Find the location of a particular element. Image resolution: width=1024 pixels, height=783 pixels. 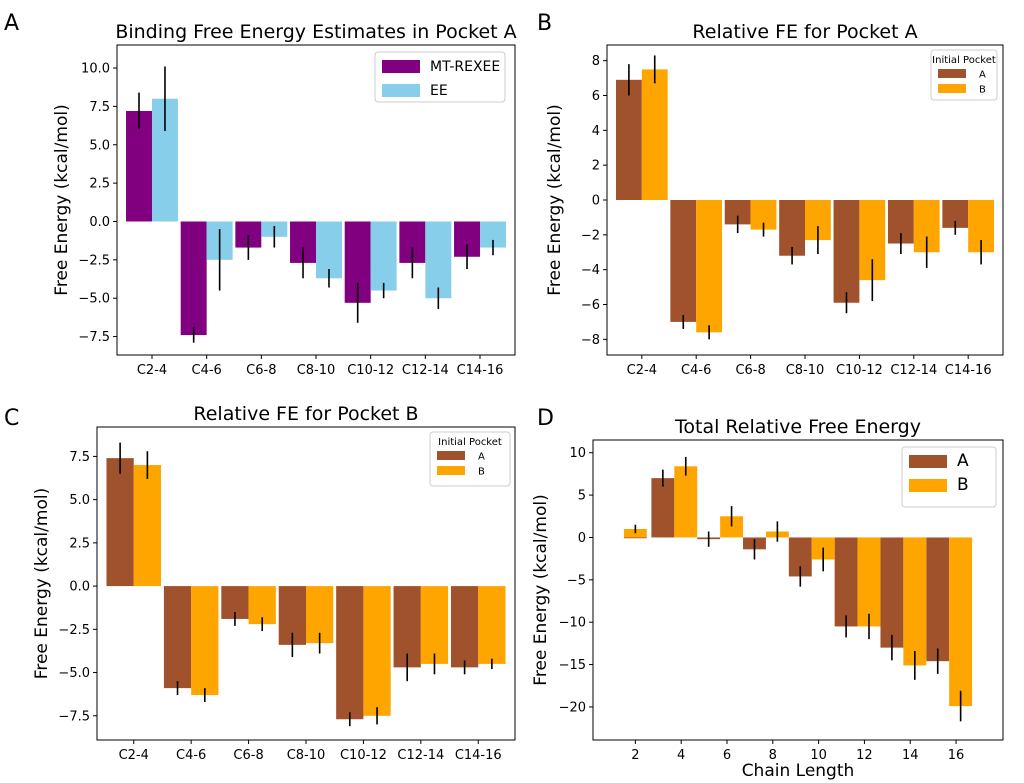

x-tick-label: 6 is located at coordinates (727, 755).